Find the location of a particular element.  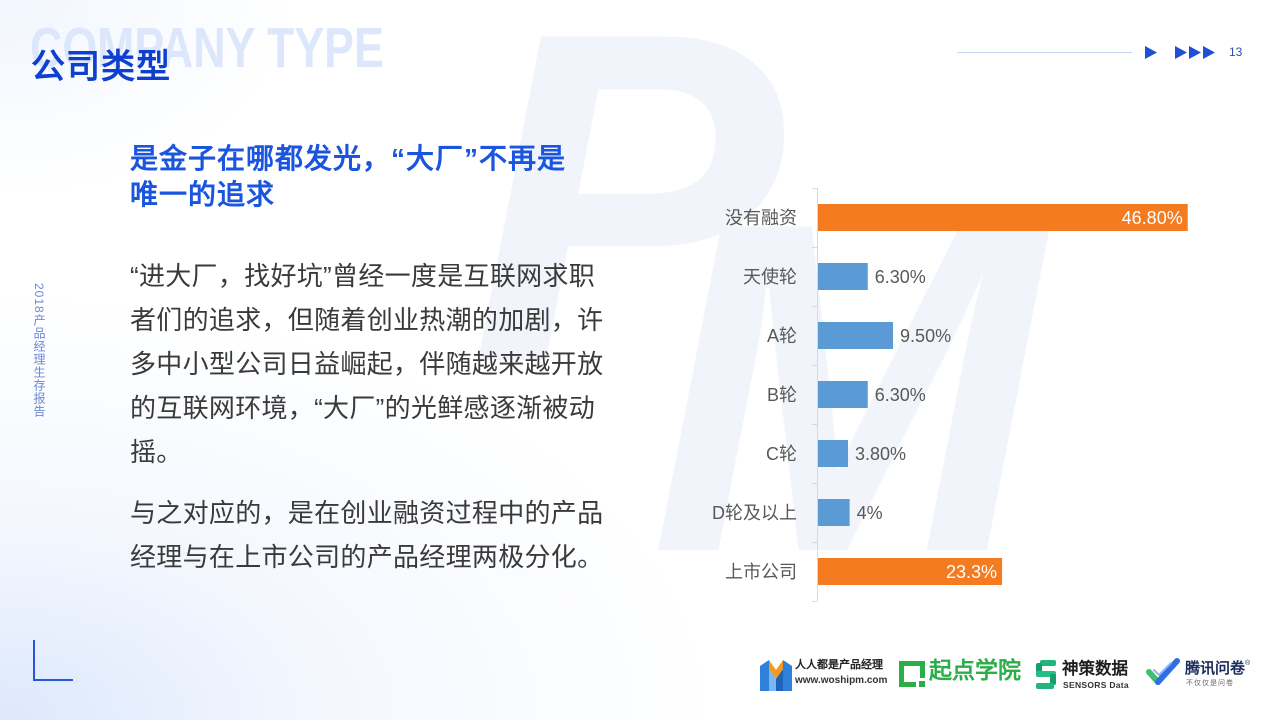

value-label-angel-round: 6.30% is located at coordinates (900, 277).